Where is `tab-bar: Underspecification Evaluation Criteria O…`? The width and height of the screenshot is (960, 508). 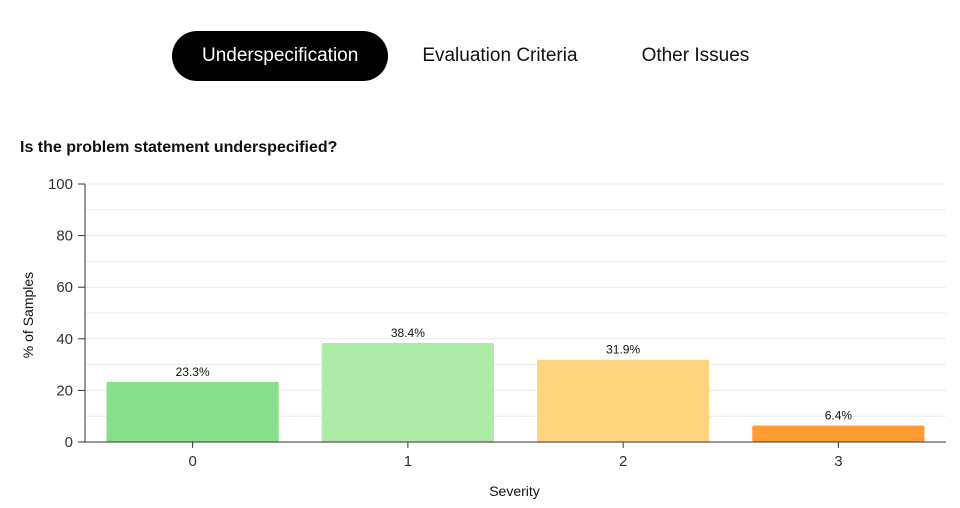
tab-bar: Underspecification Evaluation Criteria O… is located at coordinates (475, 56).